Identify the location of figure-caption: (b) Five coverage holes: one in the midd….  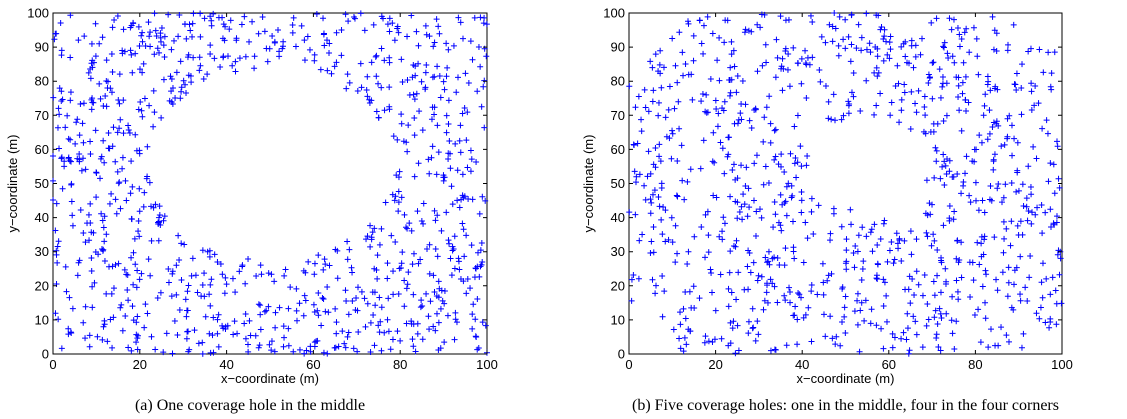
(845, 405).